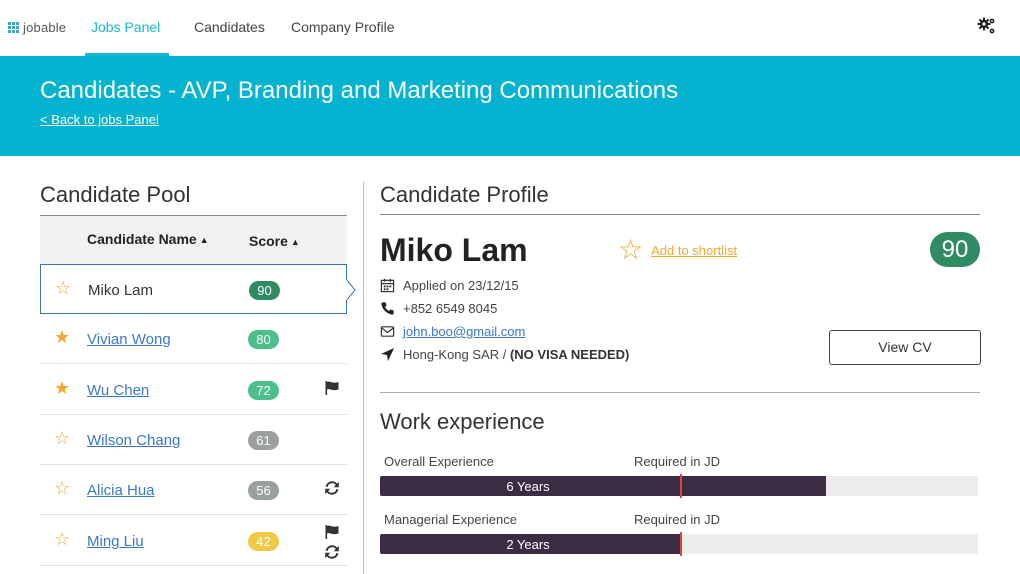 This screenshot has height=574, width=1020. Describe the element at coordinates (127, 54) in the screenshot. I see `nav-active-underline` at that location.